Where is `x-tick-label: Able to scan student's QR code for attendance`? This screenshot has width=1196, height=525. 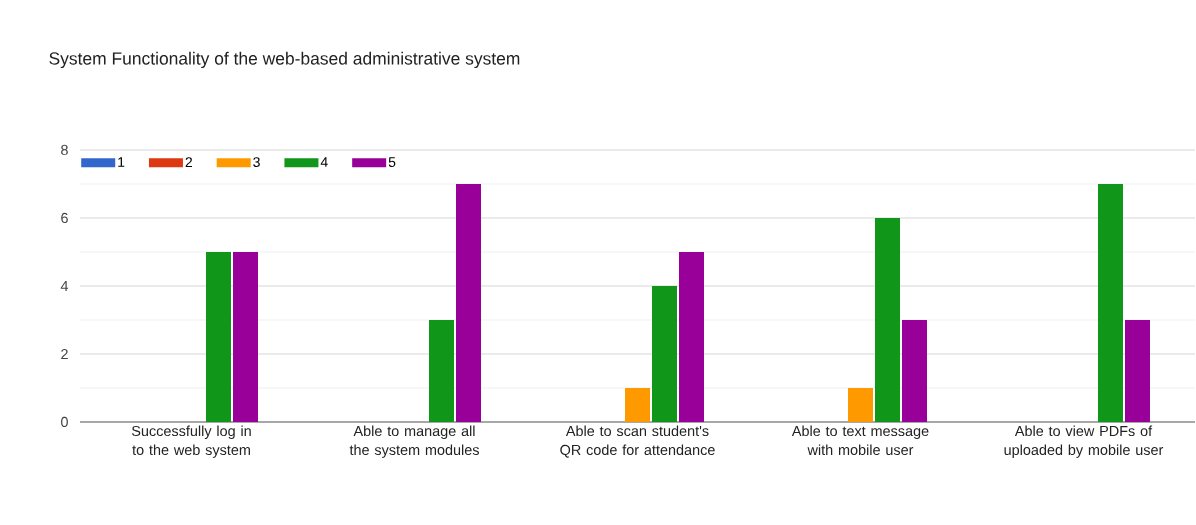
x-tick-label: Able to scan student's QR code for attendance is located at coordinates (637, 441).